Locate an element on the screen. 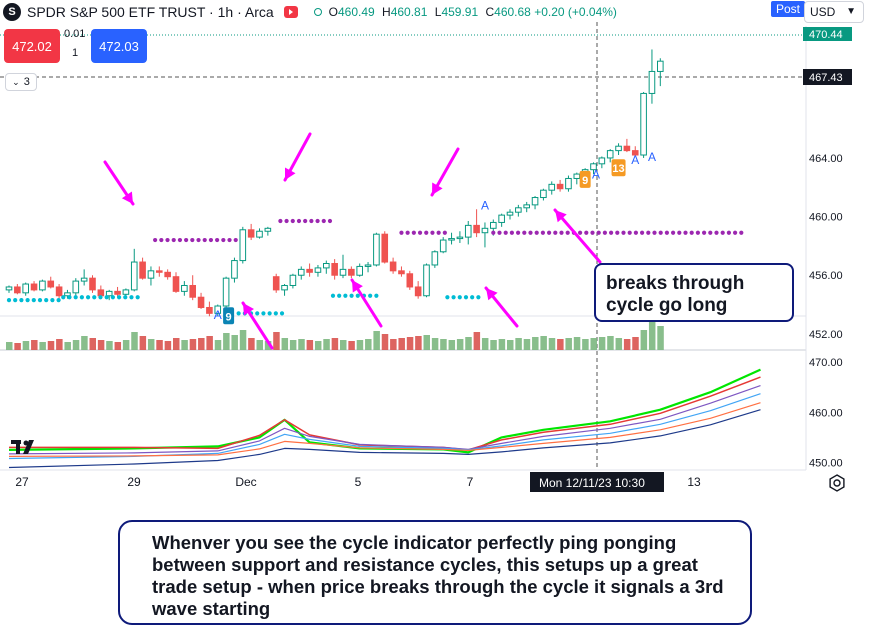 This screenshot has height=635, width=874. sell-button: 472.02 is located at coordinates (32, 46).